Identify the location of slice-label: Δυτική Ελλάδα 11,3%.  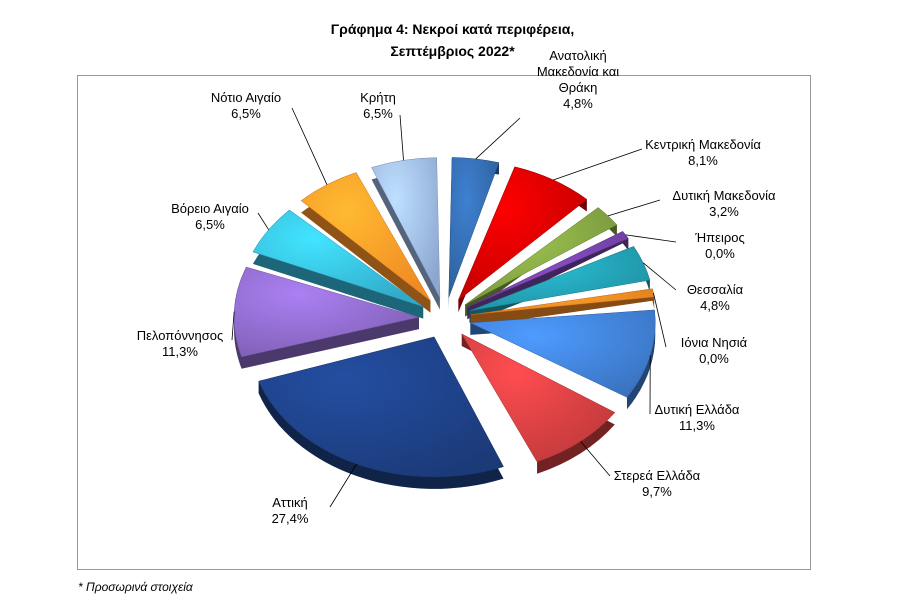
(697, 417).